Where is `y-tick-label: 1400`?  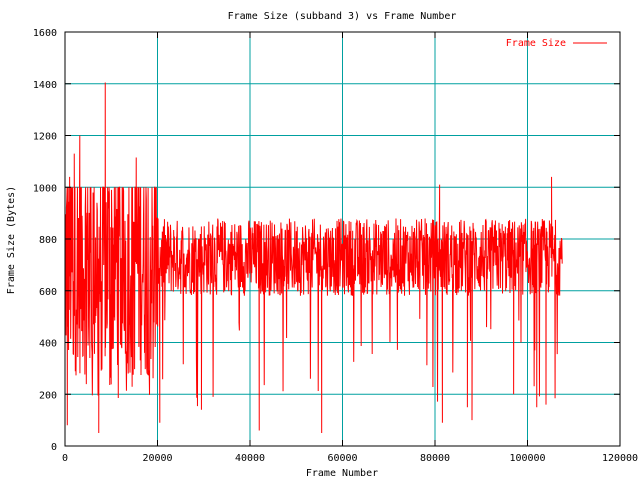 y-tick-label: 1400 is located at coordinates (45, 85).